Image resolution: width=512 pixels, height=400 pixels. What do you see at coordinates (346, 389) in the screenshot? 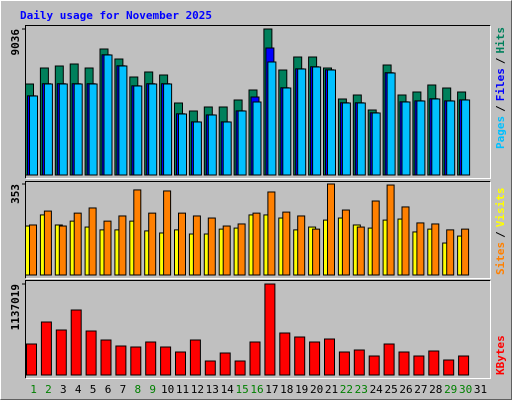
I see `x-tick-label: 22` at bounding box center [346, 389].